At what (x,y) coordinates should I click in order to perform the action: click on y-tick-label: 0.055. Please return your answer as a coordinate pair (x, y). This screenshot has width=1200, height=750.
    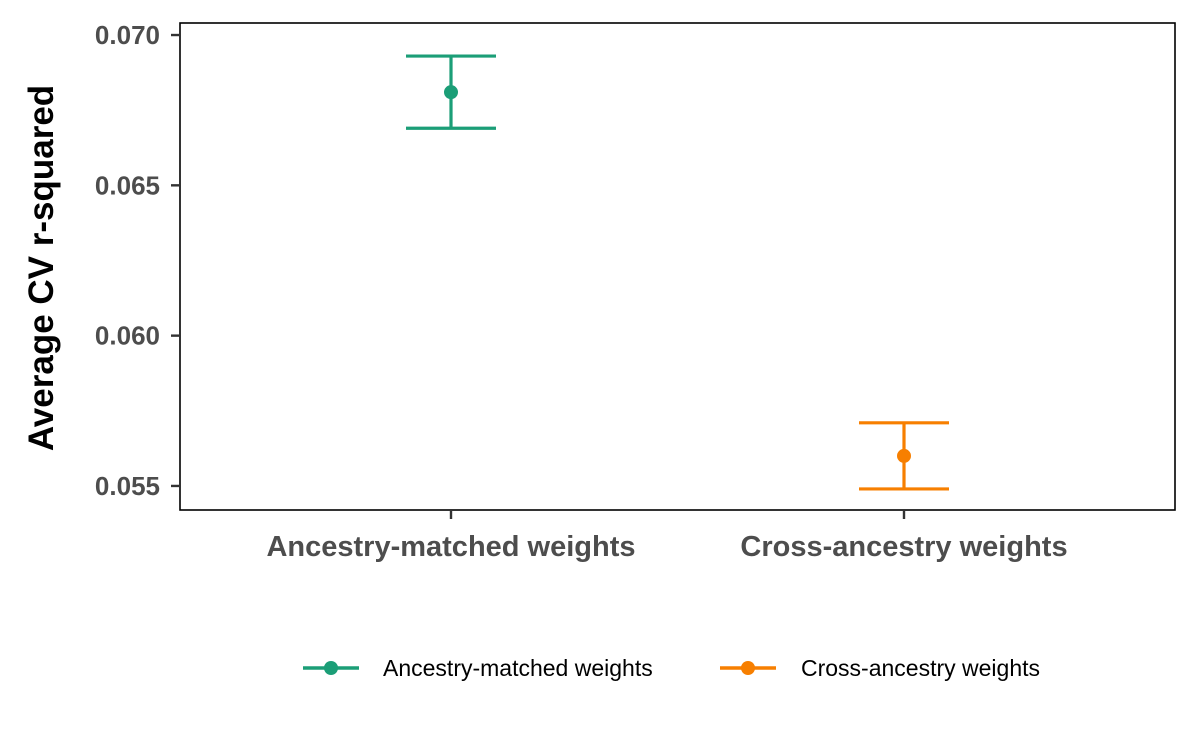
    Looking at the image, I should click on (127, 486).